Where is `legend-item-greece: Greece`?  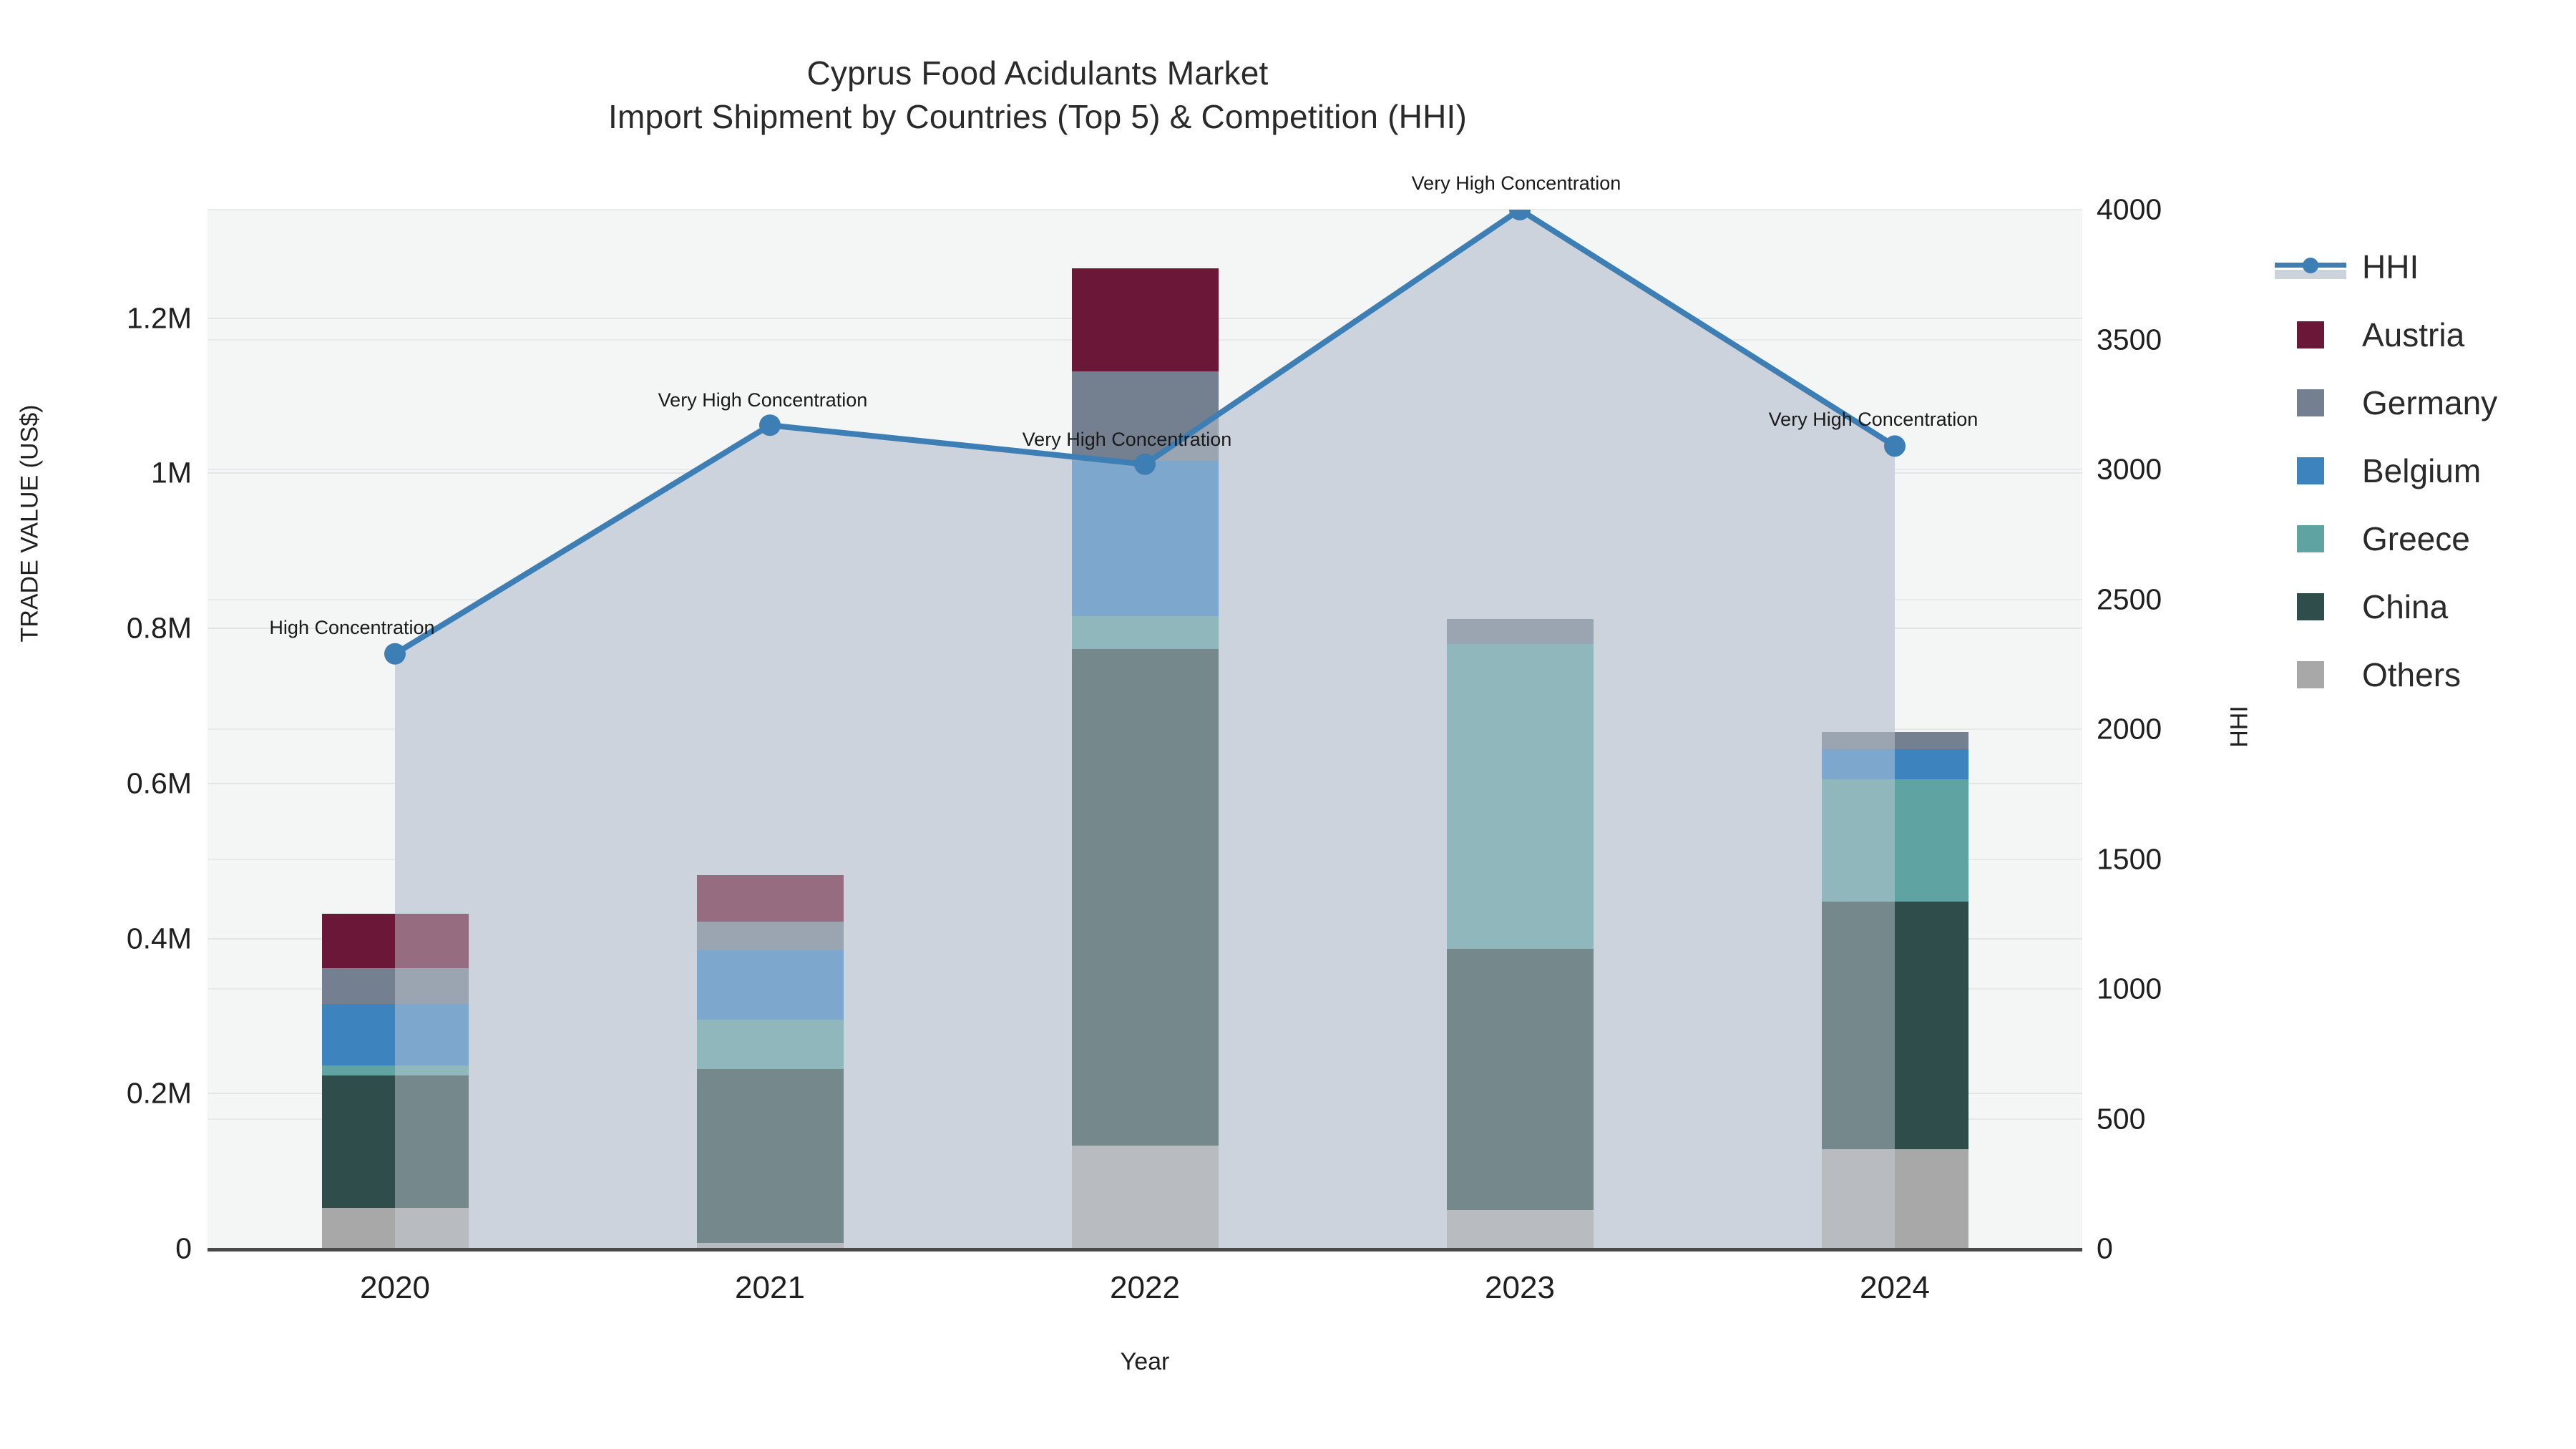
legend-item-greece: Greece is located at coordinates (2384, 538).